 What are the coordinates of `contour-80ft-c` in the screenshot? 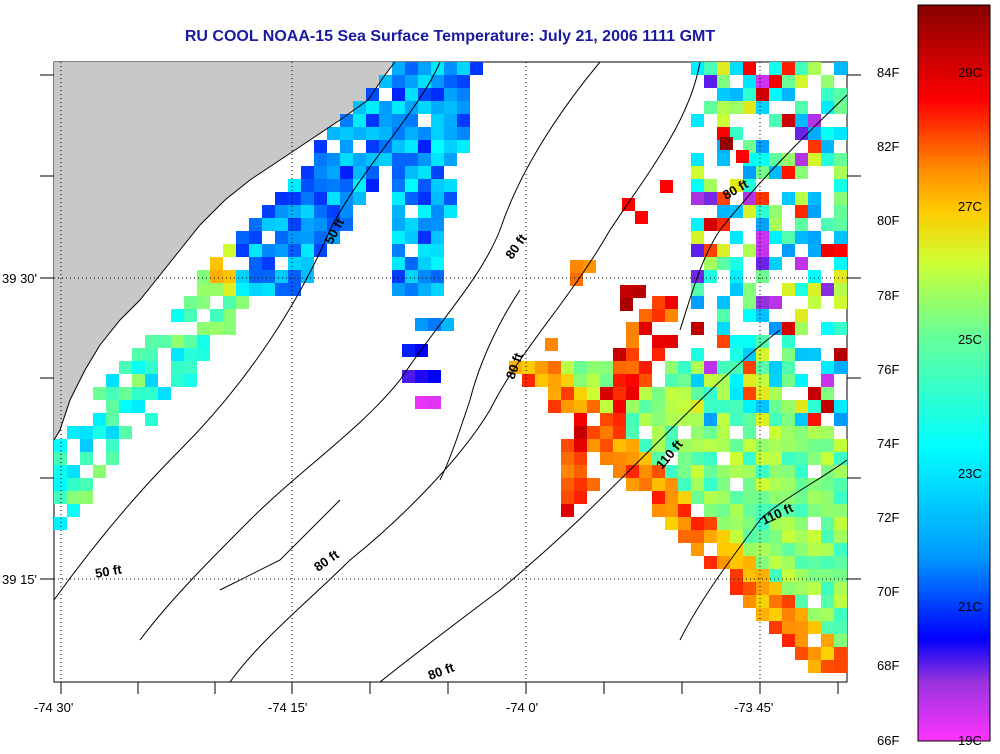 It's located at (763, 212).